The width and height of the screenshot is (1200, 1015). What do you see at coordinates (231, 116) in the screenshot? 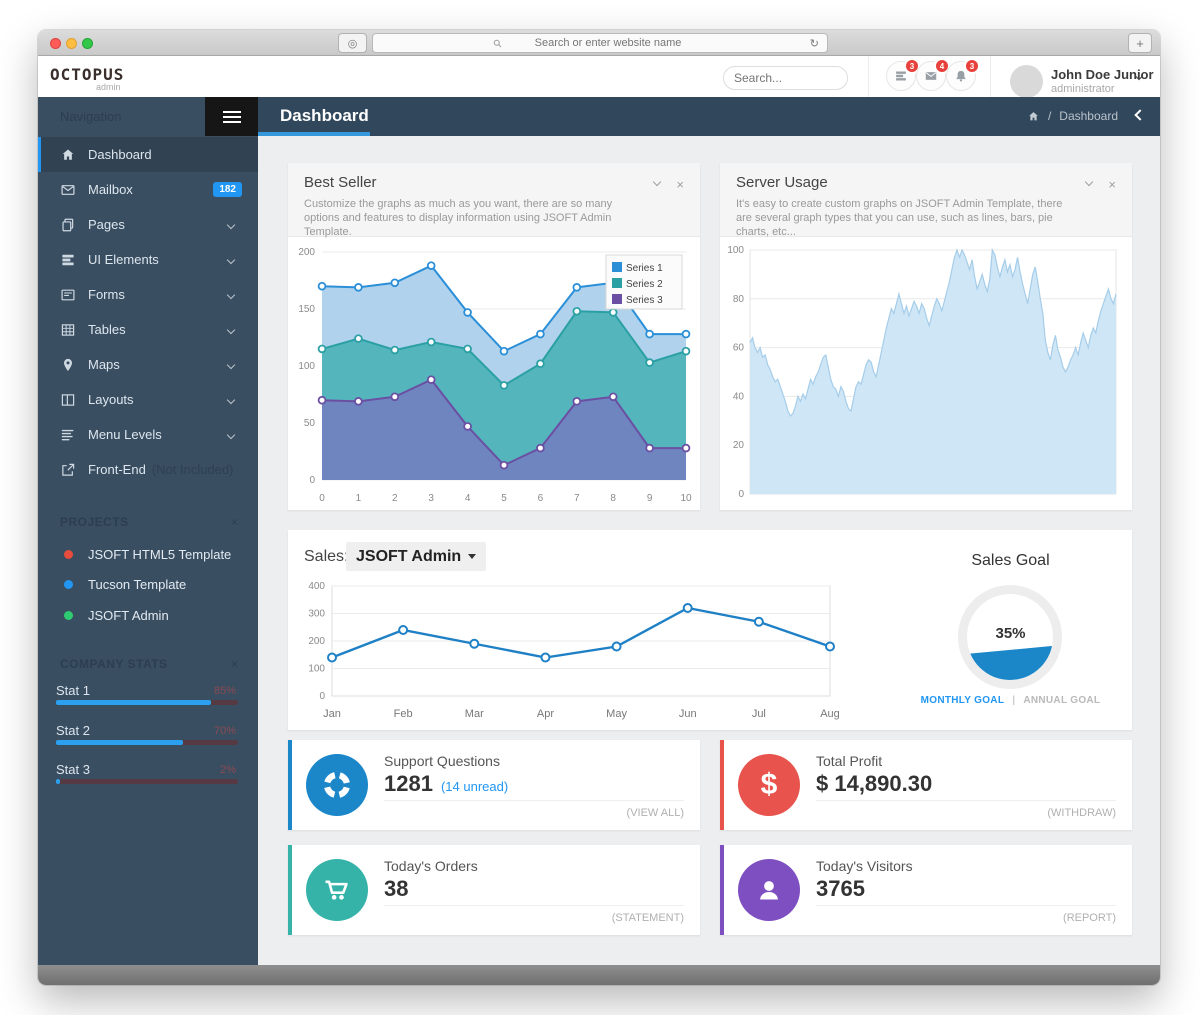
I see `sidebar-toggle-button` at bounding box center [231, 116].